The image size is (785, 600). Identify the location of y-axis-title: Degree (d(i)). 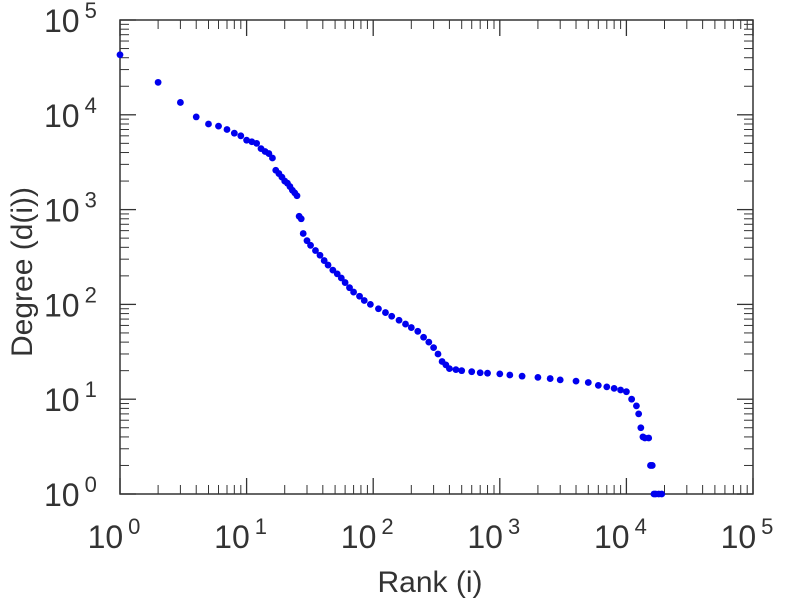
(22, 272).